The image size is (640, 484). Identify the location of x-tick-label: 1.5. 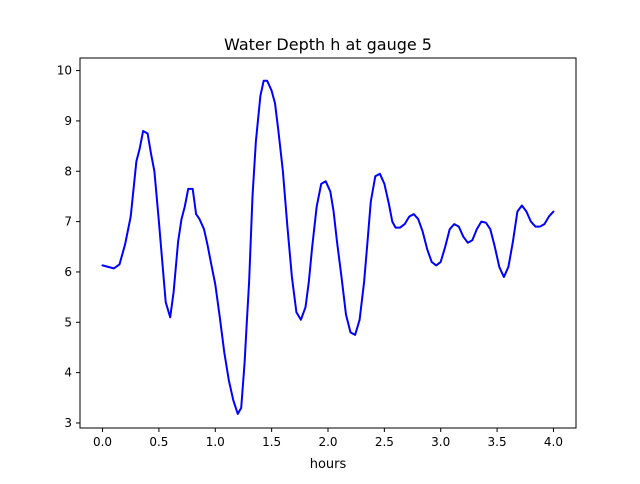
(271, 442).